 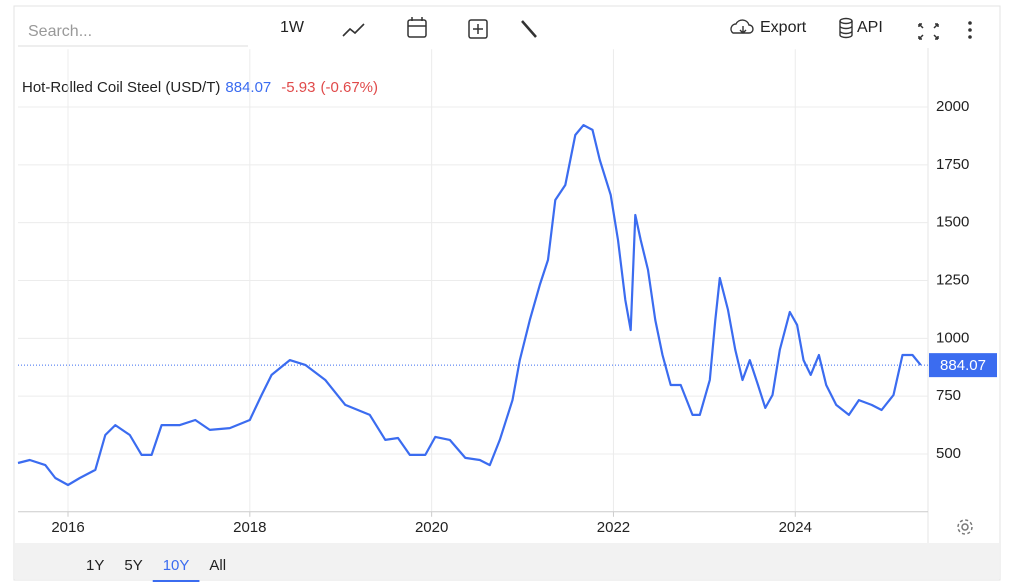 I want to click on change-percent: (-0.67%), so click(x=349, y=87).